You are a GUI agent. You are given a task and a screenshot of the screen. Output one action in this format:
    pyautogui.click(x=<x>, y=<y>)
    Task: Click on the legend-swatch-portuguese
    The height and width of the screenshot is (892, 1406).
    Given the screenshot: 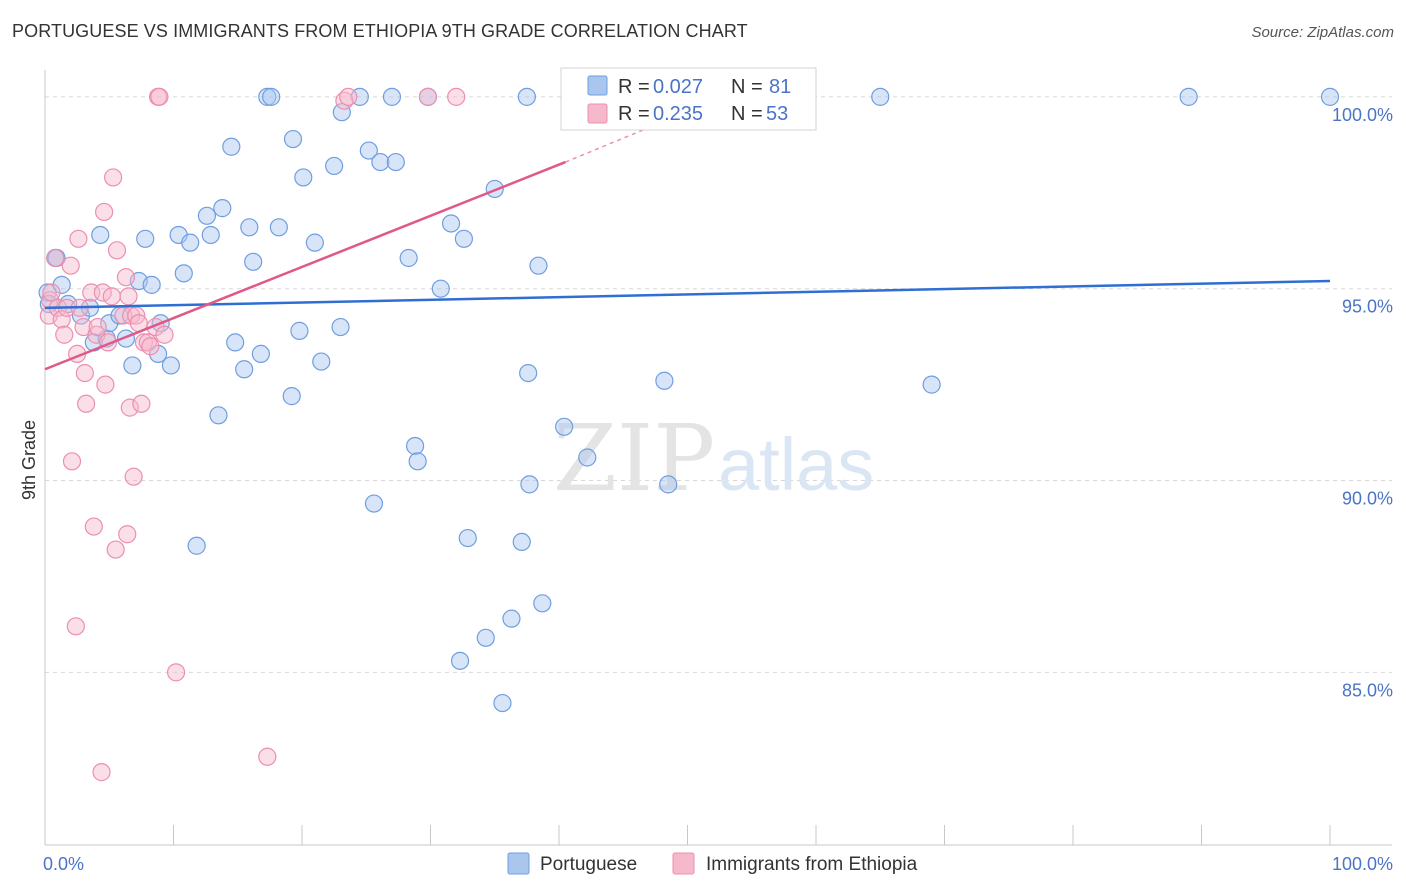 What is the action you would take?
    pyautogui.click(x=597, y=85)
    